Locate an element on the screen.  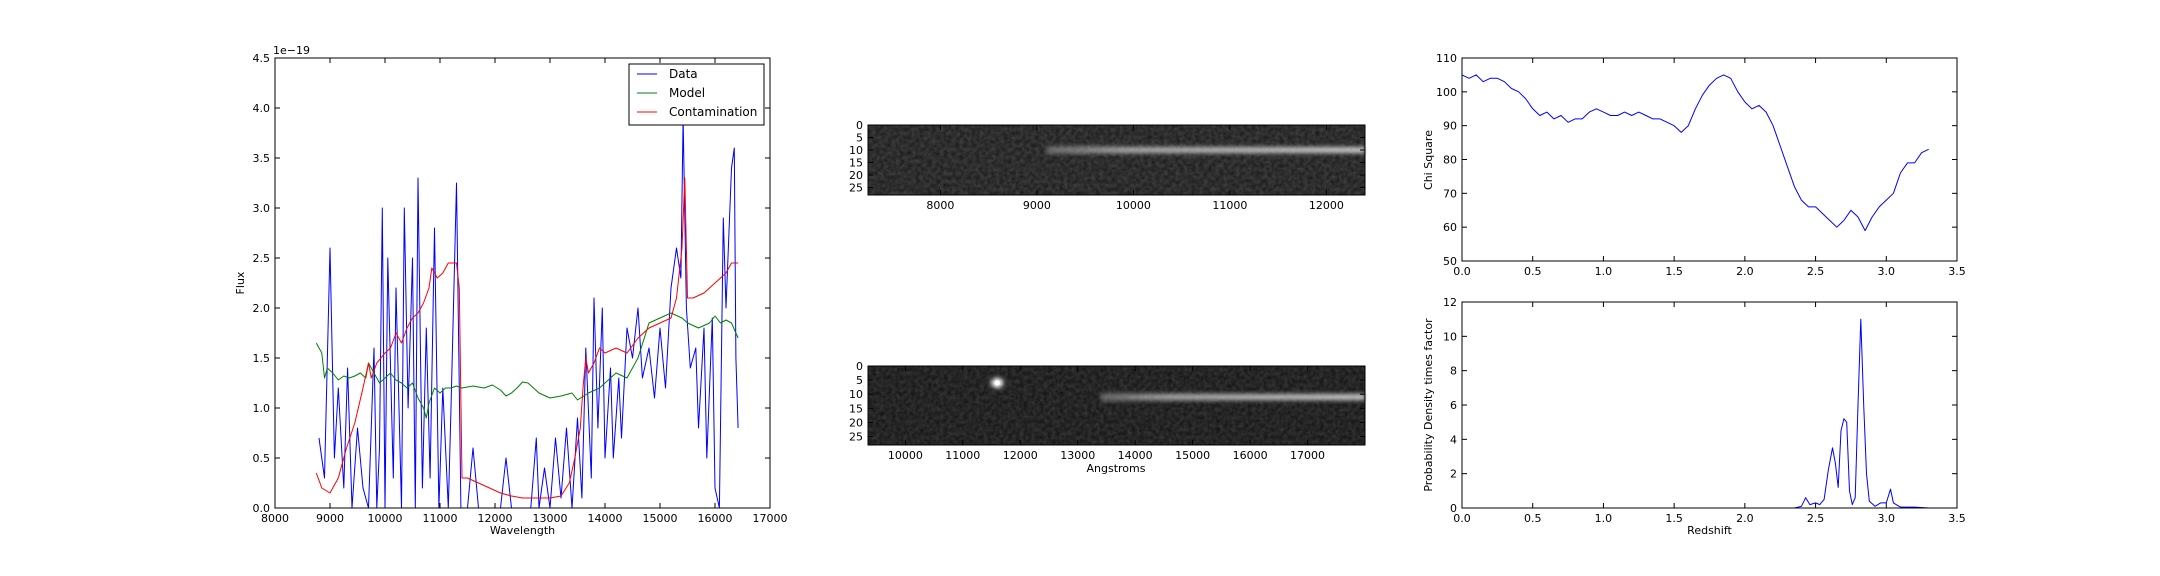
y-tick-label: 110 is located at coordinates (1446, 58).